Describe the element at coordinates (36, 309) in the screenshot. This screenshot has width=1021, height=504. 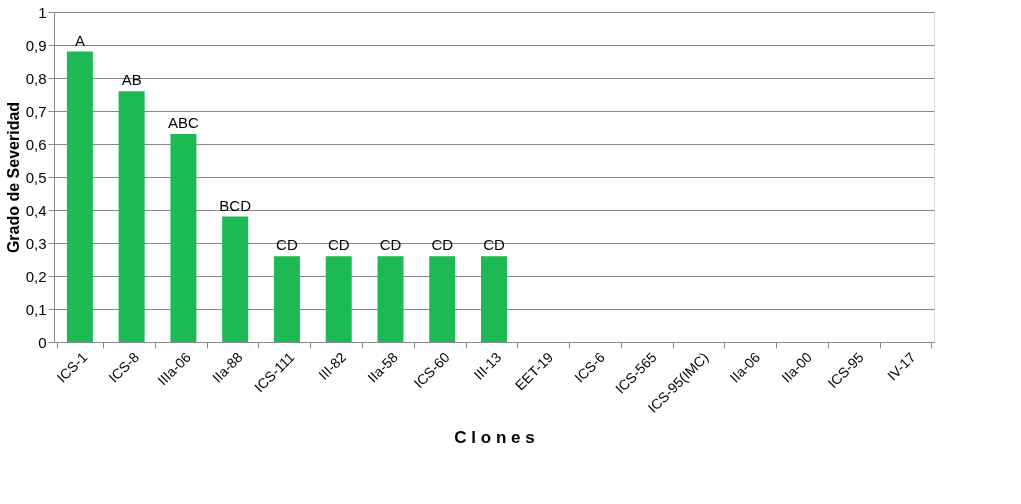
I see `y-tick-label: 0,1` at that location.